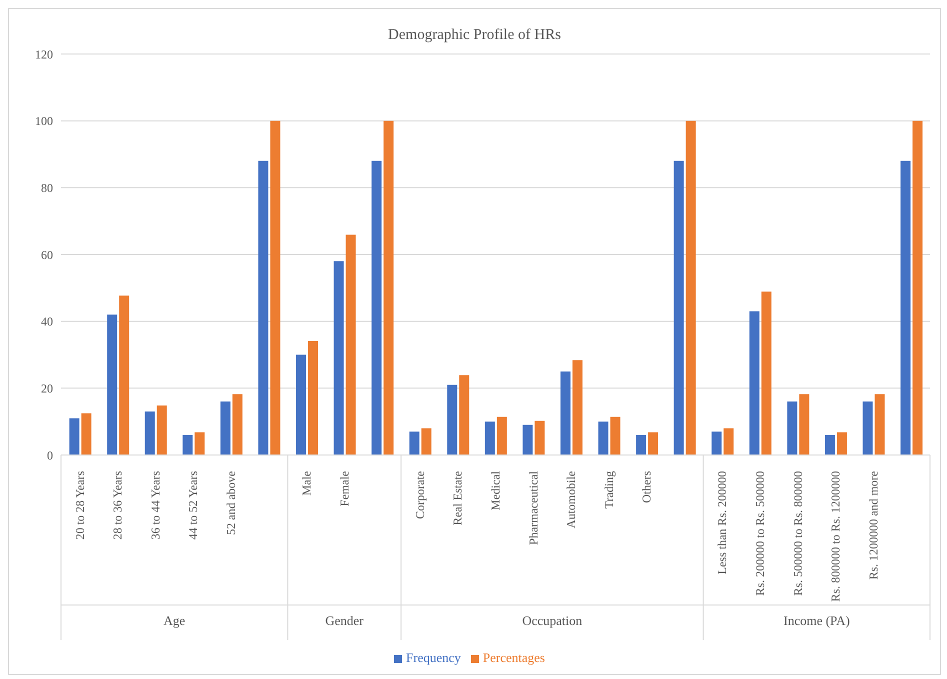  Describe the element at coordinates (722, 522) in the screenshot. I see `x-tick-label: Less than Rs. 200000` at that location.